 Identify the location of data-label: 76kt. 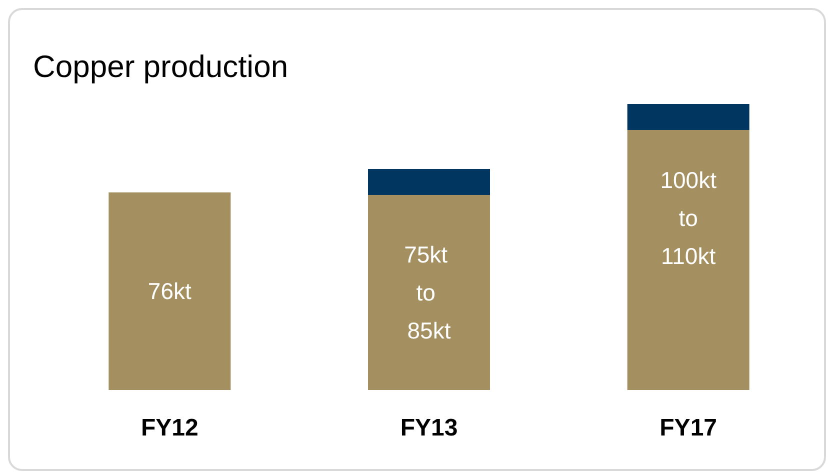
(170, 291).